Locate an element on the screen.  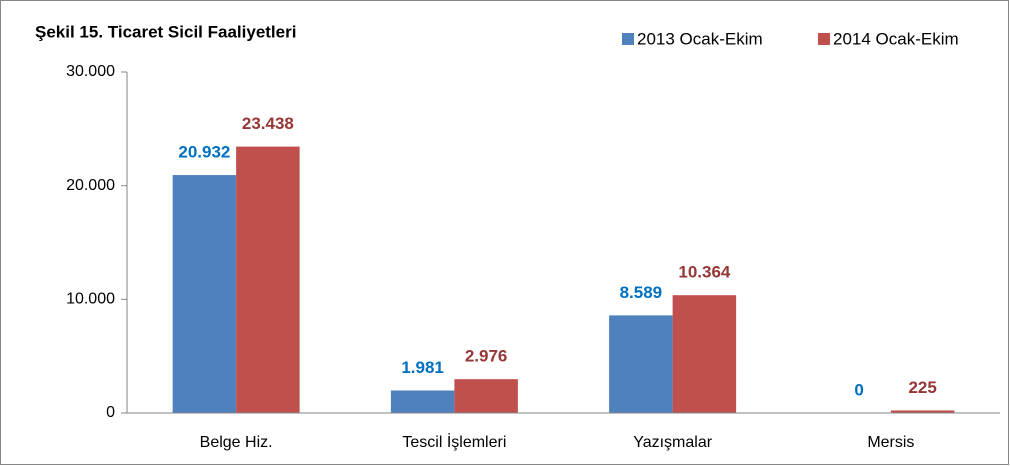
y-tick-label: 10.000 is located at coordinates (90, 299).